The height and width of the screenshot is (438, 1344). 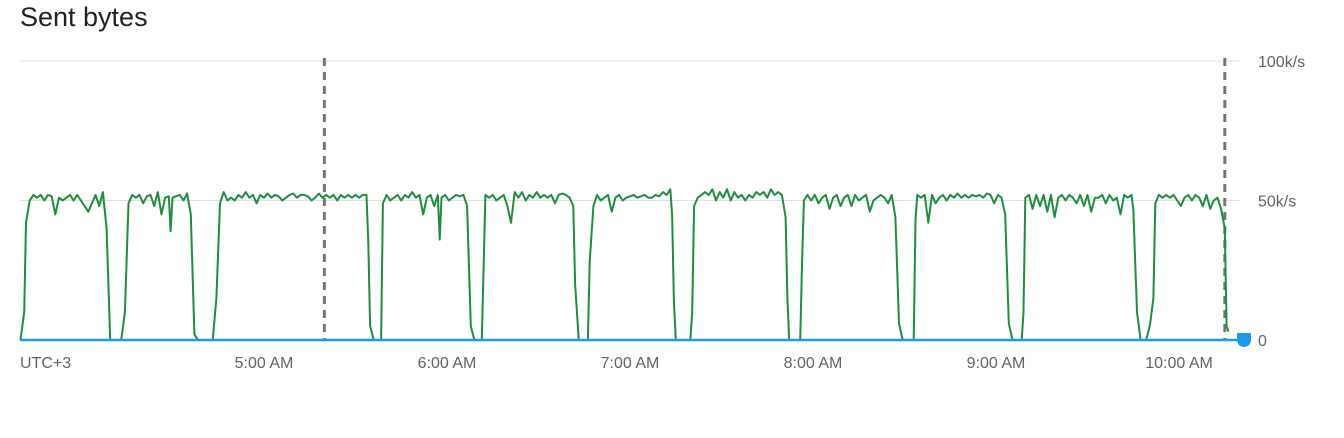 What do you see at coordinates (996, 363) in the screenshot?
I see `x-tick-label-4: 9:00 AM` at bounding box center [996, 363].